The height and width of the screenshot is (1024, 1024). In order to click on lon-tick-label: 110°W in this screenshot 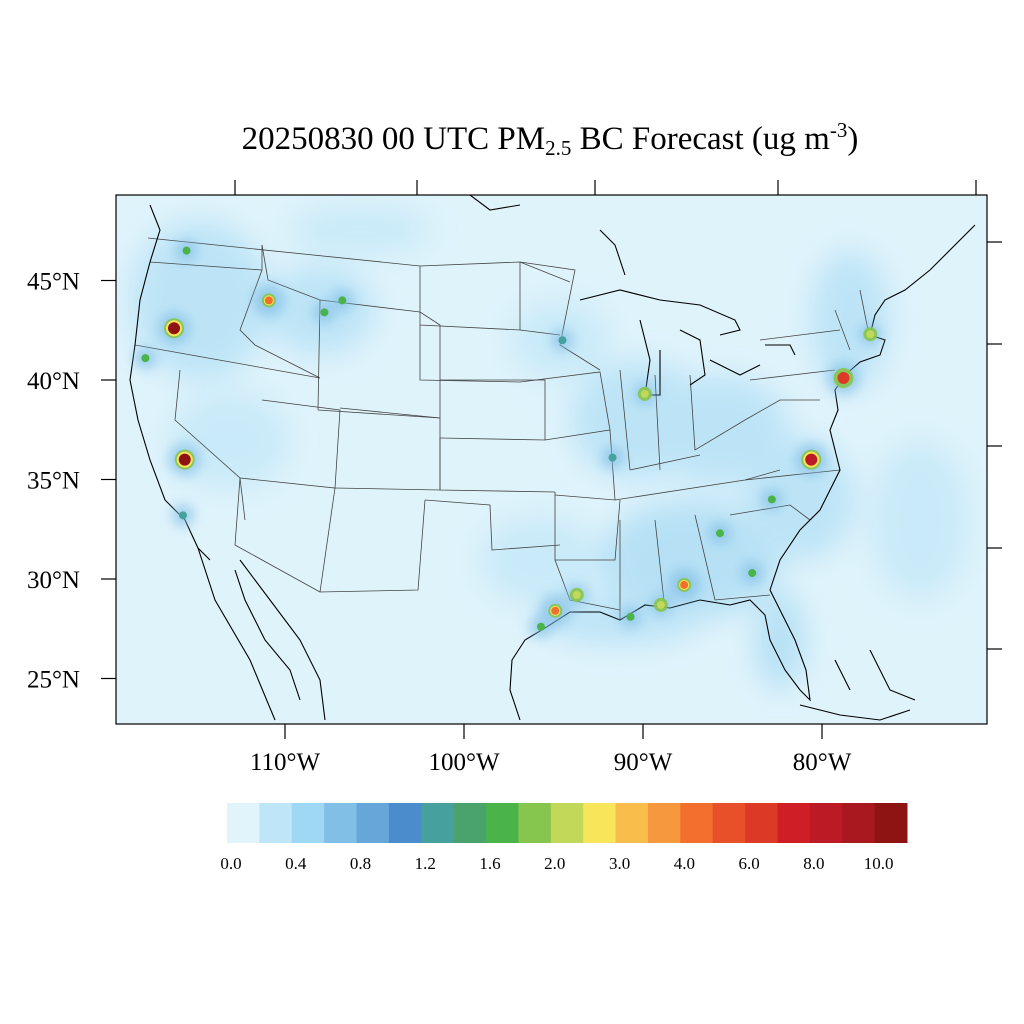, I will do `click(285, 762)`.